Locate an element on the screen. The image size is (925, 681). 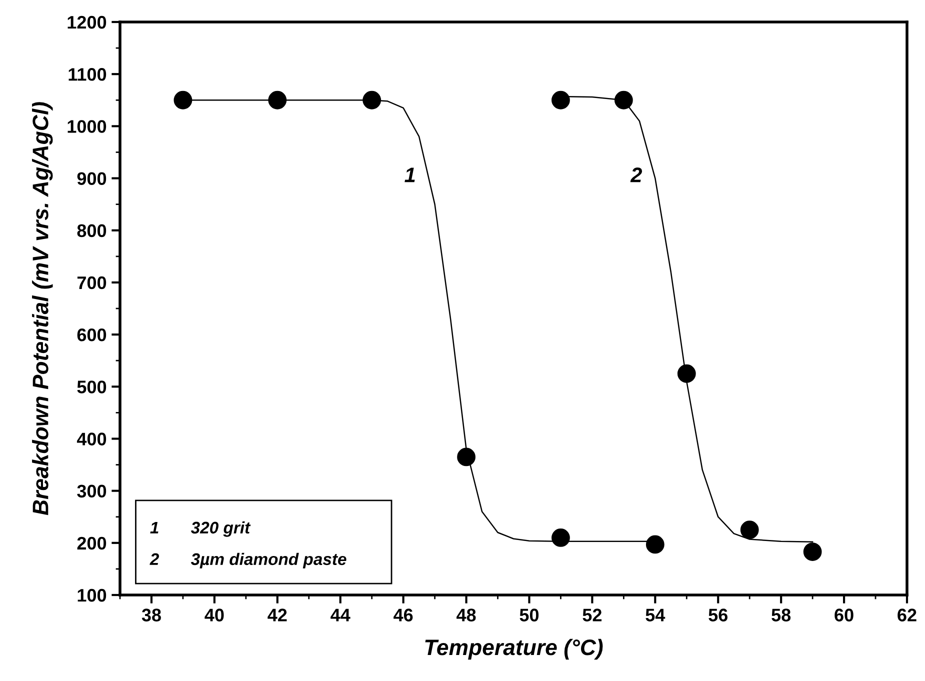
y-tick-label: 100 is located at coordinates (92, 595).